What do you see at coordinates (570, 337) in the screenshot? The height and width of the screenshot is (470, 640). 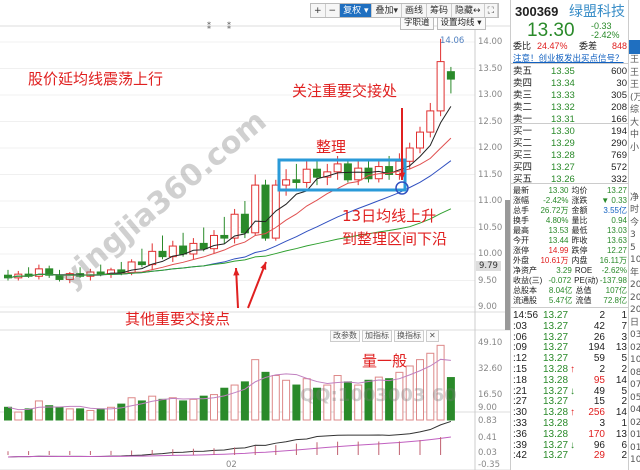 I see `tick-row: :06 13.27 26 3` at bounding box center [570, 337].